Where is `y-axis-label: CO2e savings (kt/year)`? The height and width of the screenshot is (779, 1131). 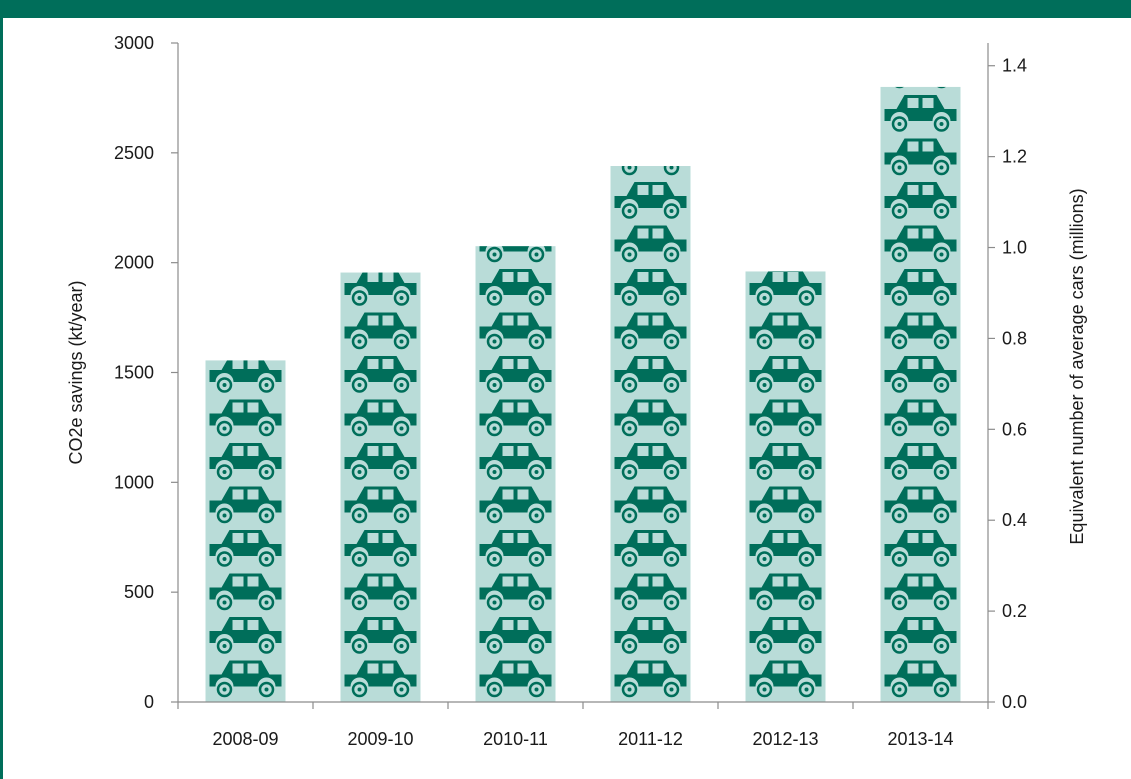 y-axis-label: CO2e savings (kt/year) is located at coordinates (76, 372).